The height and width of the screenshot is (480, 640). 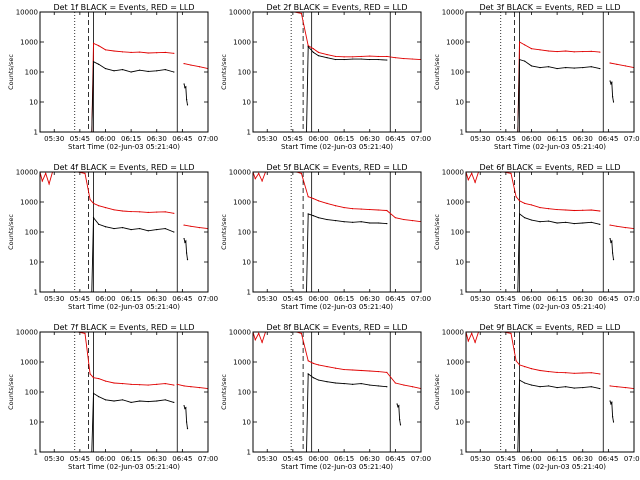 I want to click on x-tick-label: 06:00, so click(x=318, y=139).